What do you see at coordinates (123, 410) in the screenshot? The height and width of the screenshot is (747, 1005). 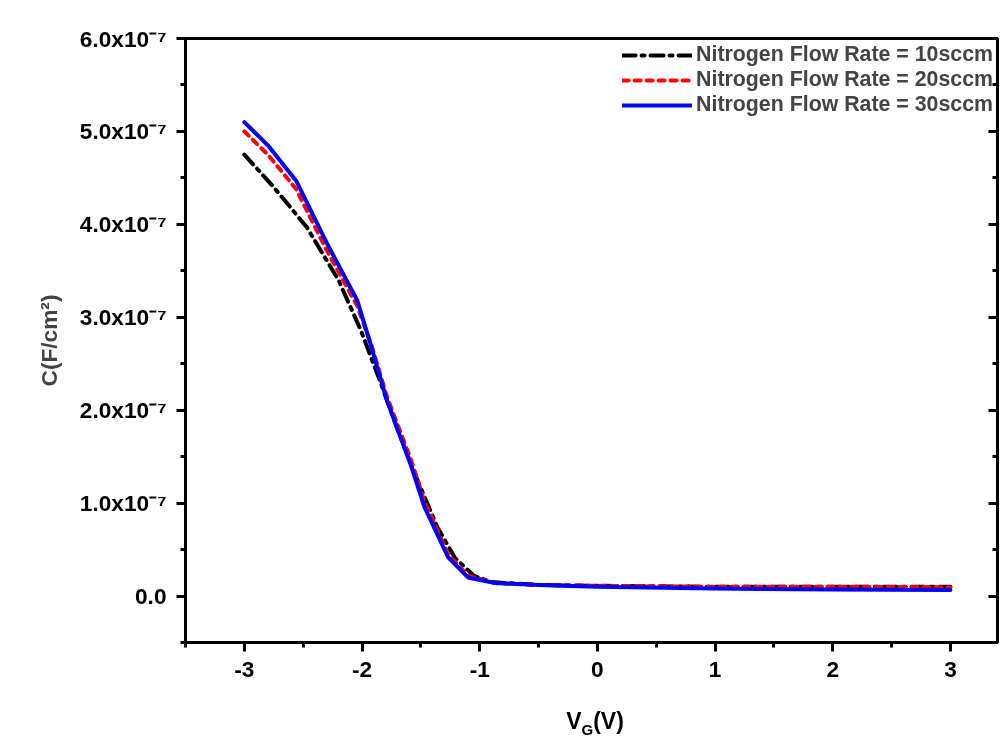 I see `y-tick-label: 2.0x10⁻⁷` at bounding box center [123, 410].